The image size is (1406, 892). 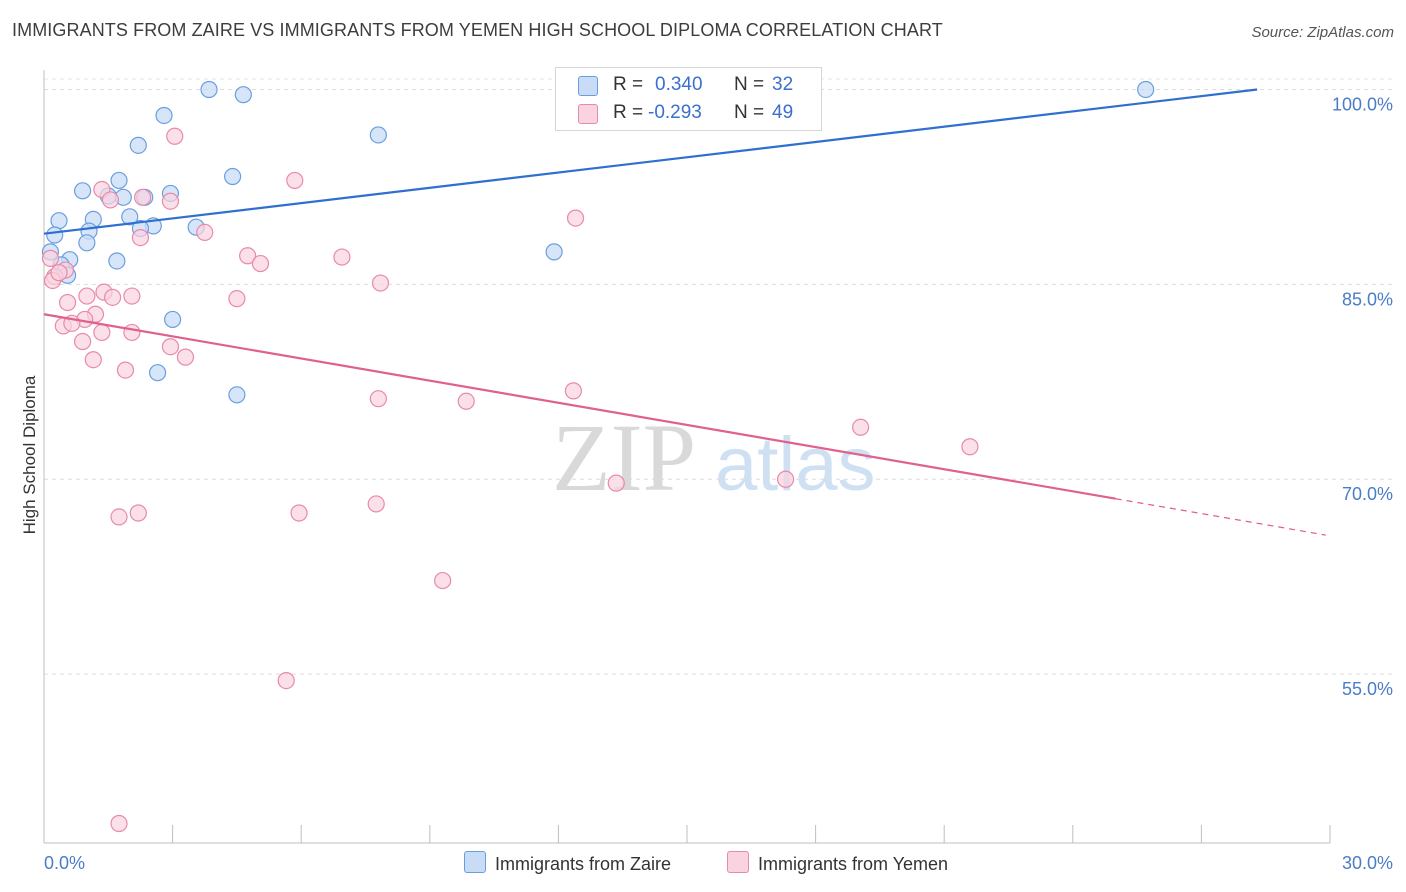 I want to click on legend-item-zaire: Immigrants from Zaire, so click(x=567, y=863).